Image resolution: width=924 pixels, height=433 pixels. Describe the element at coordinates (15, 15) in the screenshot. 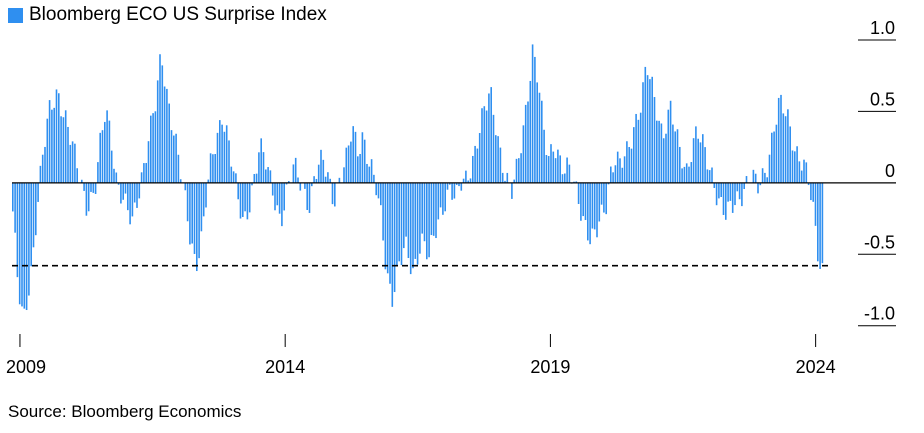

I see `legend-swatch` at that location.